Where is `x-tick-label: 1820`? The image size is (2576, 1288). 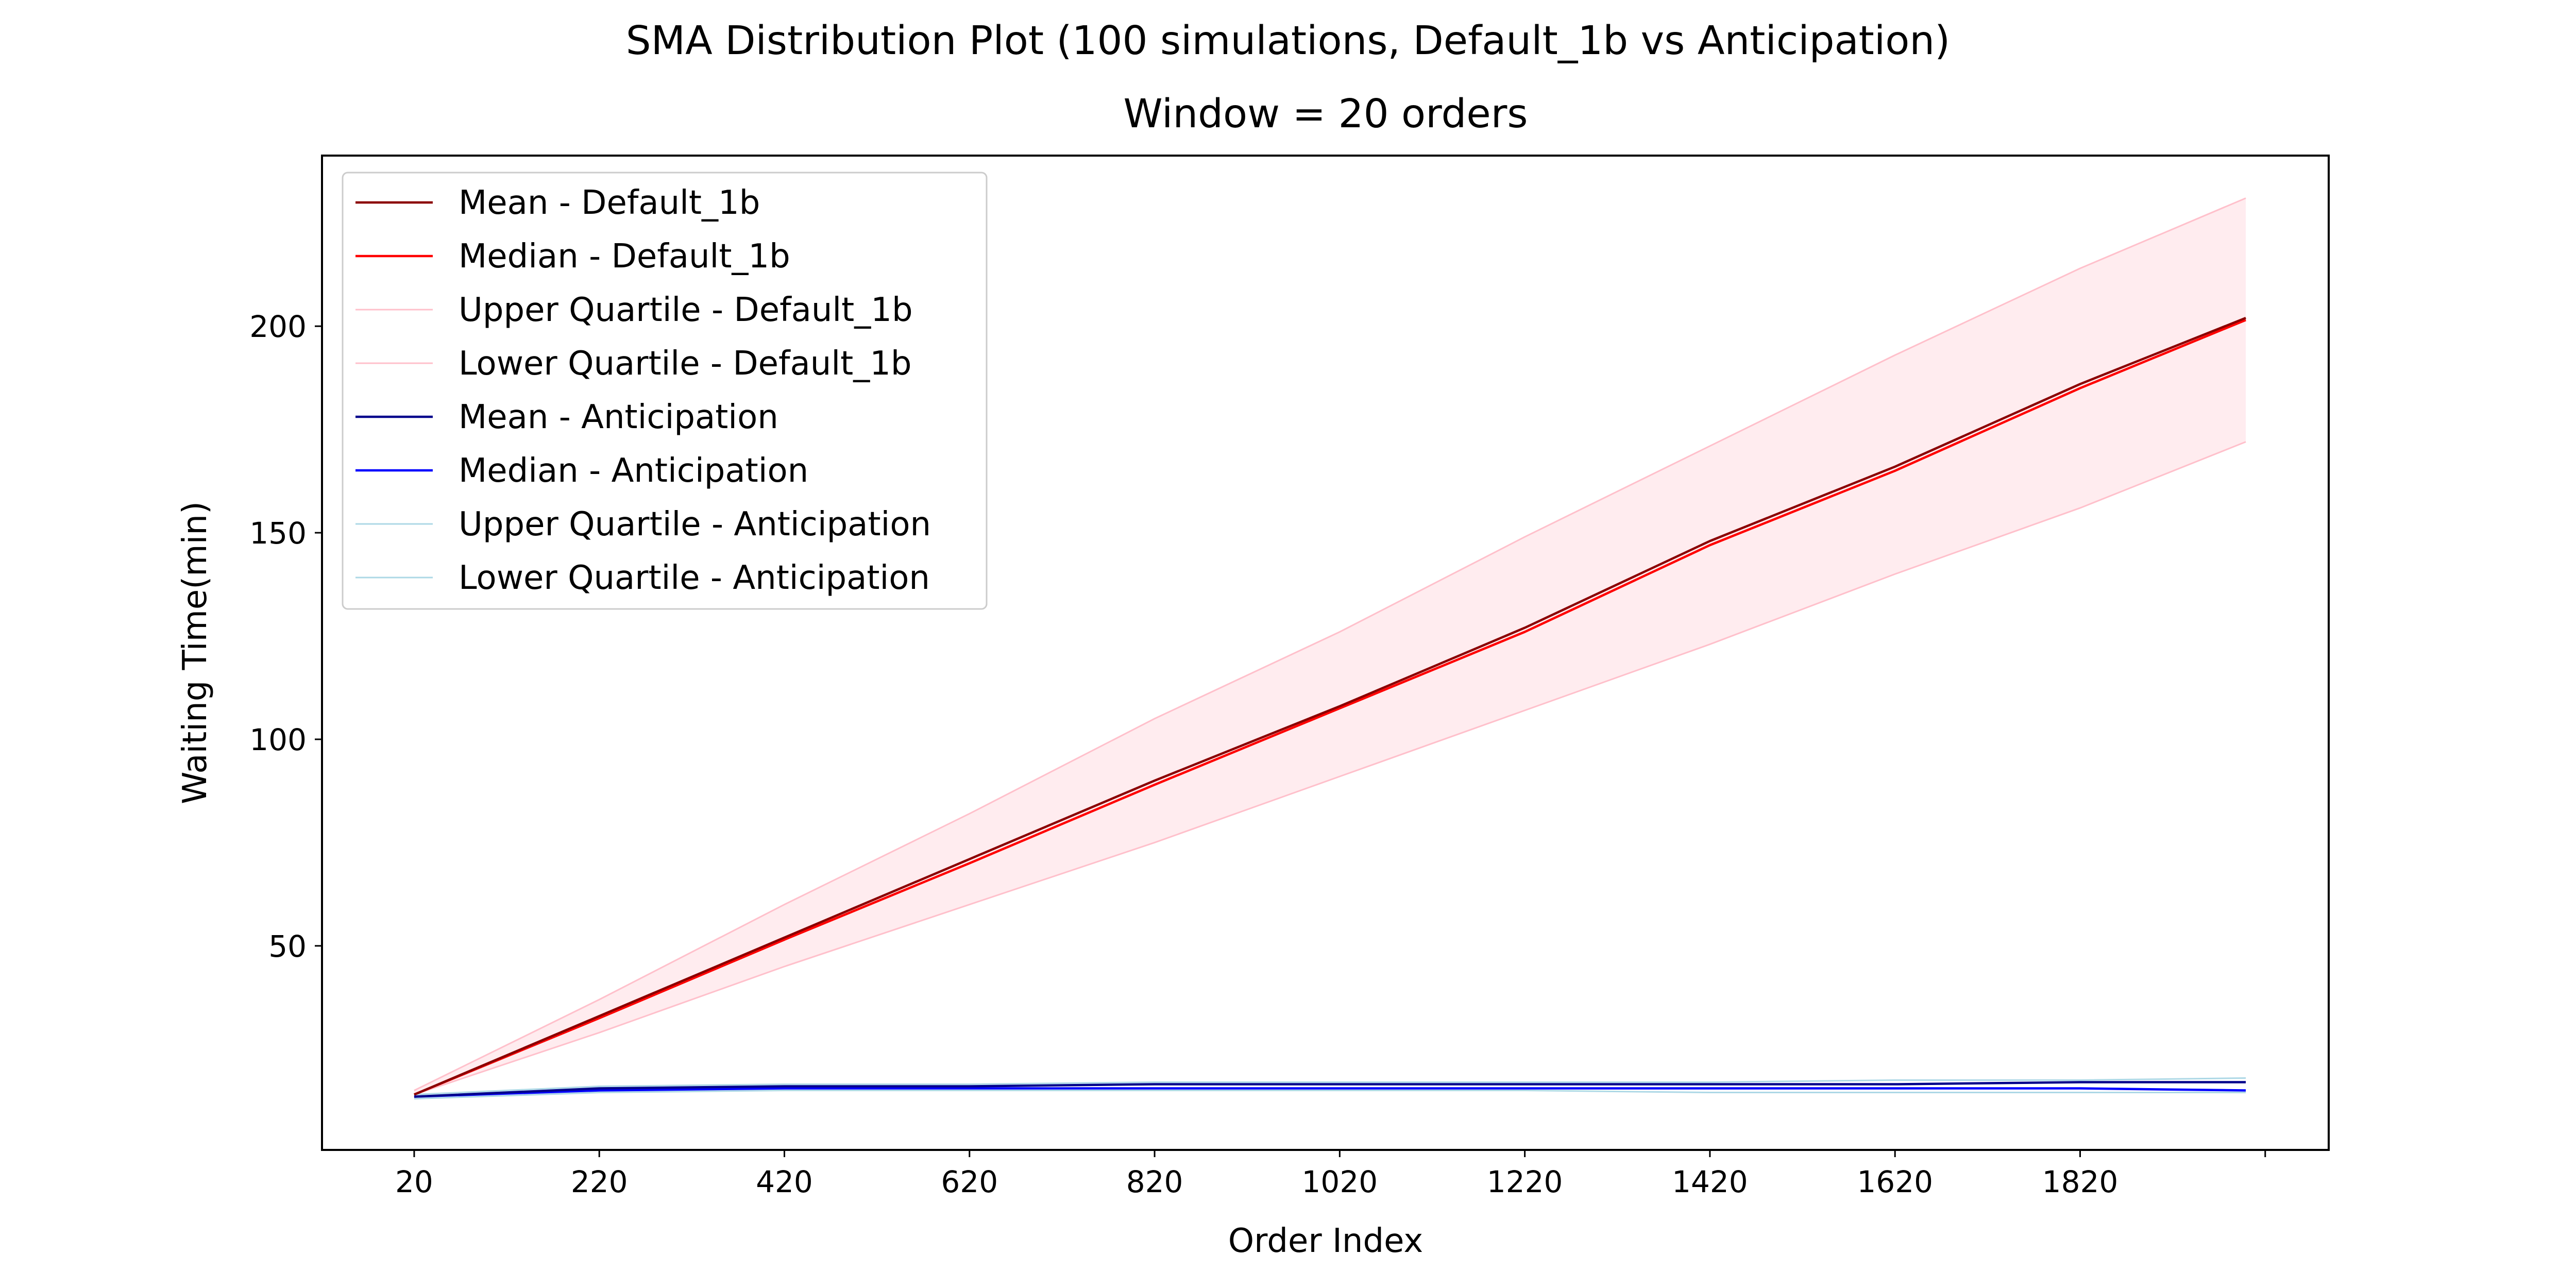
x-tick-label: 1820 is located at coordinates (2080, 1181).